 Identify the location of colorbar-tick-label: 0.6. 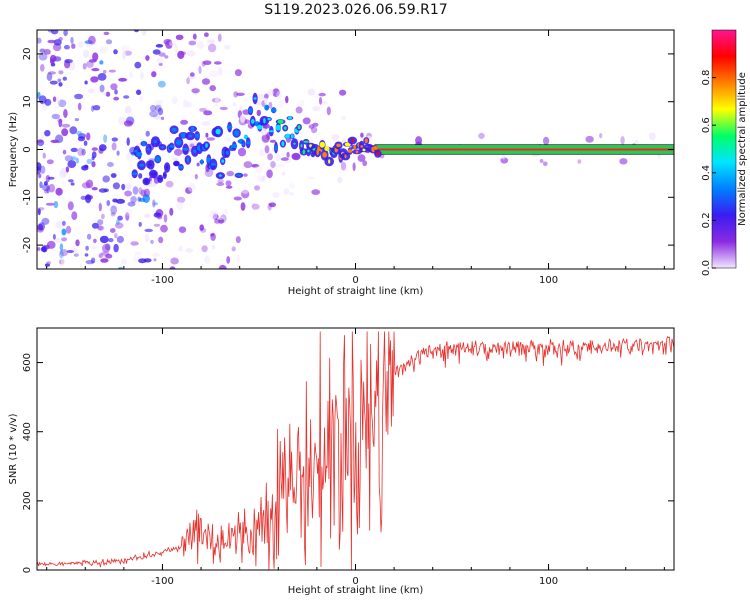
(706, 125).